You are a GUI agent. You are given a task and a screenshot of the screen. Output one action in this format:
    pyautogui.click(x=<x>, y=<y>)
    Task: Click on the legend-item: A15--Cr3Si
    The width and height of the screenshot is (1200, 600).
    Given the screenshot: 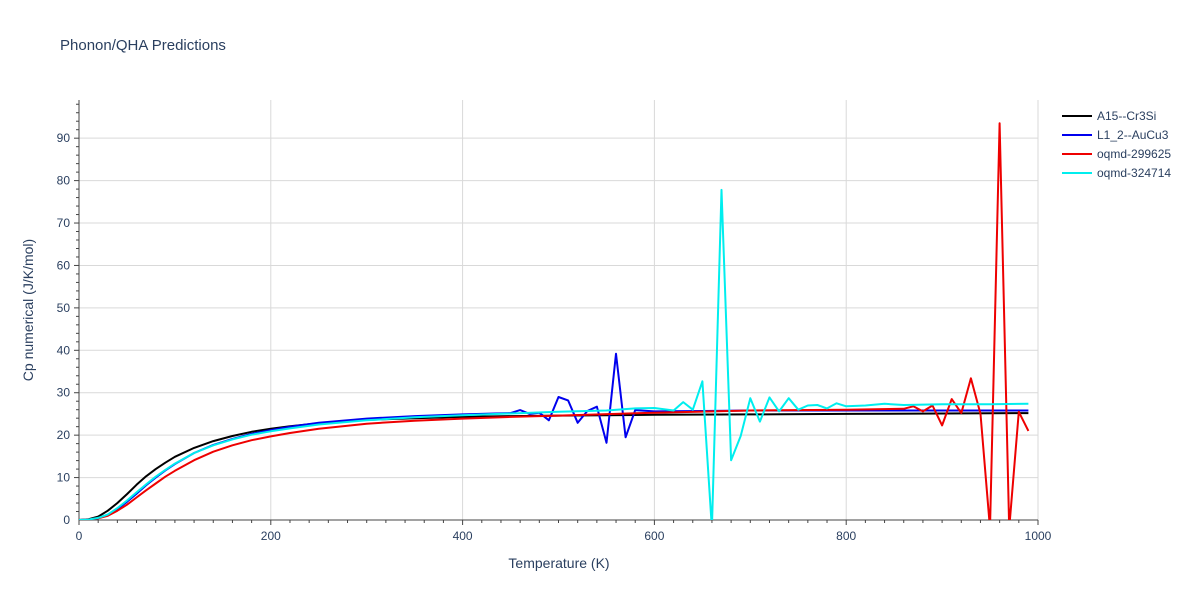 What is the action you would take?
    pyautogui.click(x=1109, y=116)
    